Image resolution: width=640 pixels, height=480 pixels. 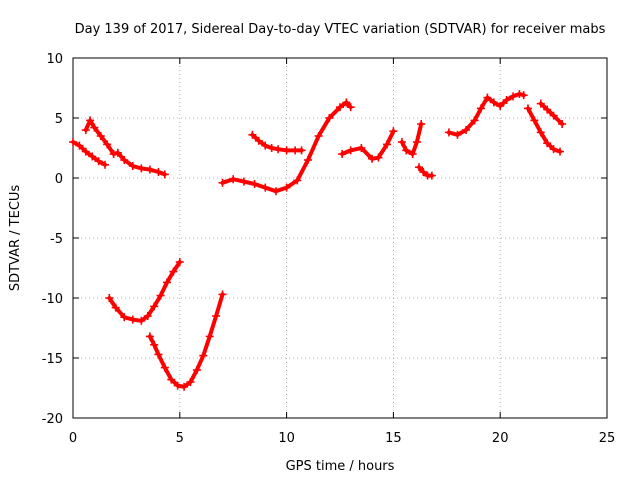 What do you see at coordinates (340, 466) in the screenshot?
I see `x-axis-label: GPS time / hours` at bounding box center [340, 466].